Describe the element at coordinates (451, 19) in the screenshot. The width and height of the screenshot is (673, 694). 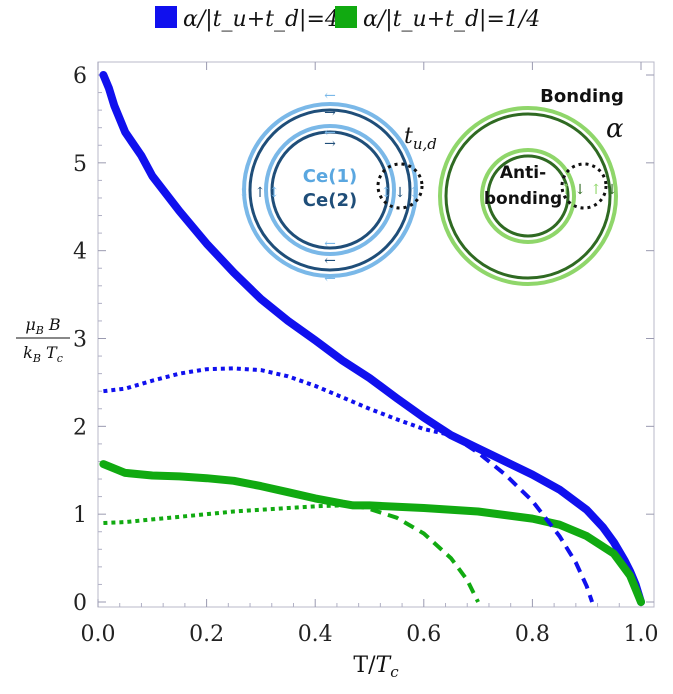
I see `legend-label-series-2: α/|t_u+t_d|=1/4` at that location.